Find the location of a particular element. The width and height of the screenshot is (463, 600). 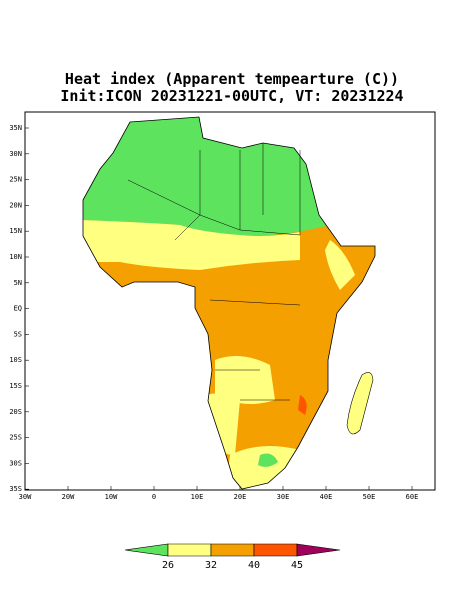

lon-labels: 30W 20W 10W 0 10E 20E 30E 40E 50E 60E is located at coordinates (219, 493).